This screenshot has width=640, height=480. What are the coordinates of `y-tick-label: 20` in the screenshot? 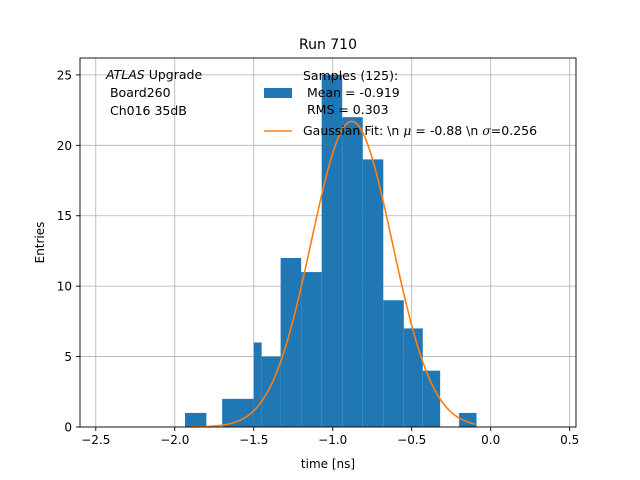 It's located at (64, 146).